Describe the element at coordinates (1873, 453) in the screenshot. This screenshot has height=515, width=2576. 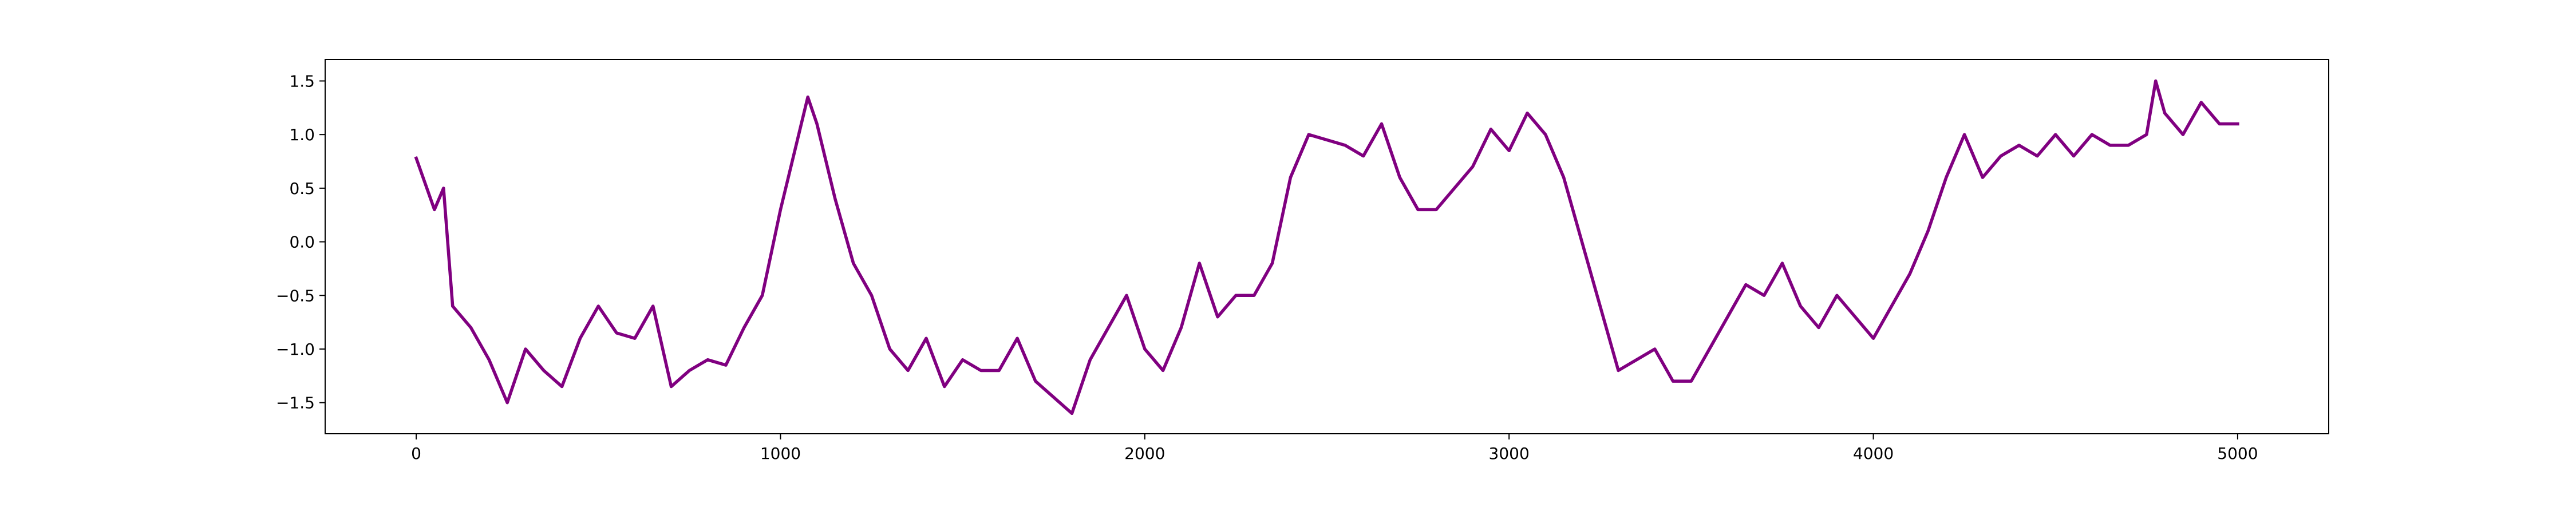
I see `x-tick-label: 4000` at that location.